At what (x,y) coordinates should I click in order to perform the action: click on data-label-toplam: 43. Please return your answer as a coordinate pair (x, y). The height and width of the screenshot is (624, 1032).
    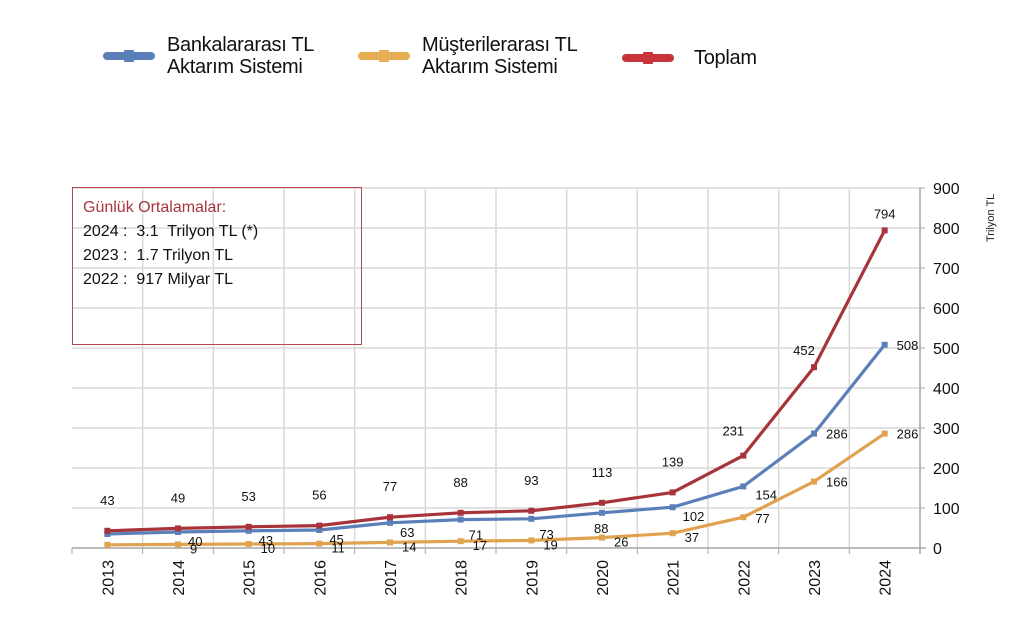
    Looking at the image, I should click on (107, 500).